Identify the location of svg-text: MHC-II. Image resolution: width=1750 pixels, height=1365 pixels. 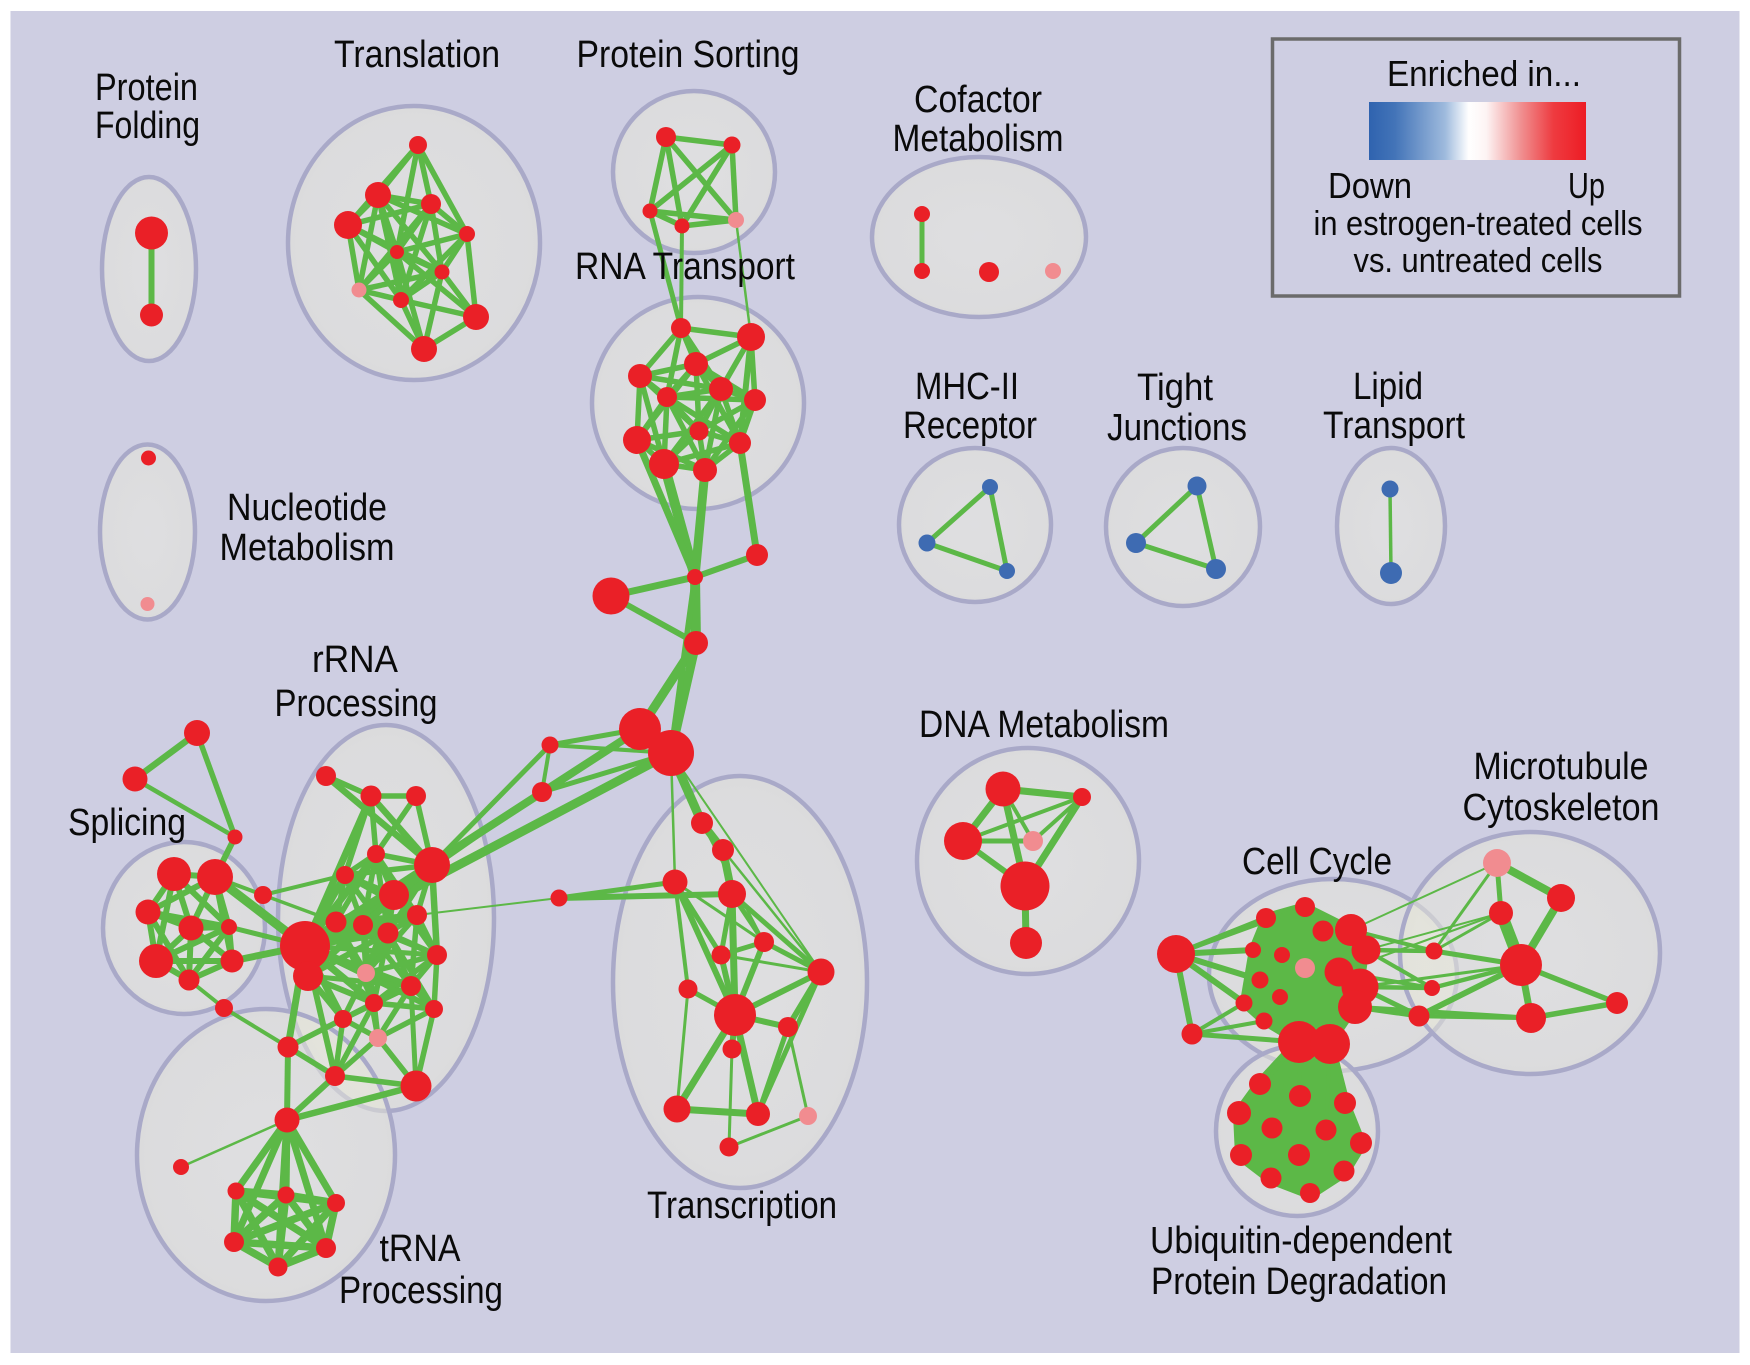
(967, 387).